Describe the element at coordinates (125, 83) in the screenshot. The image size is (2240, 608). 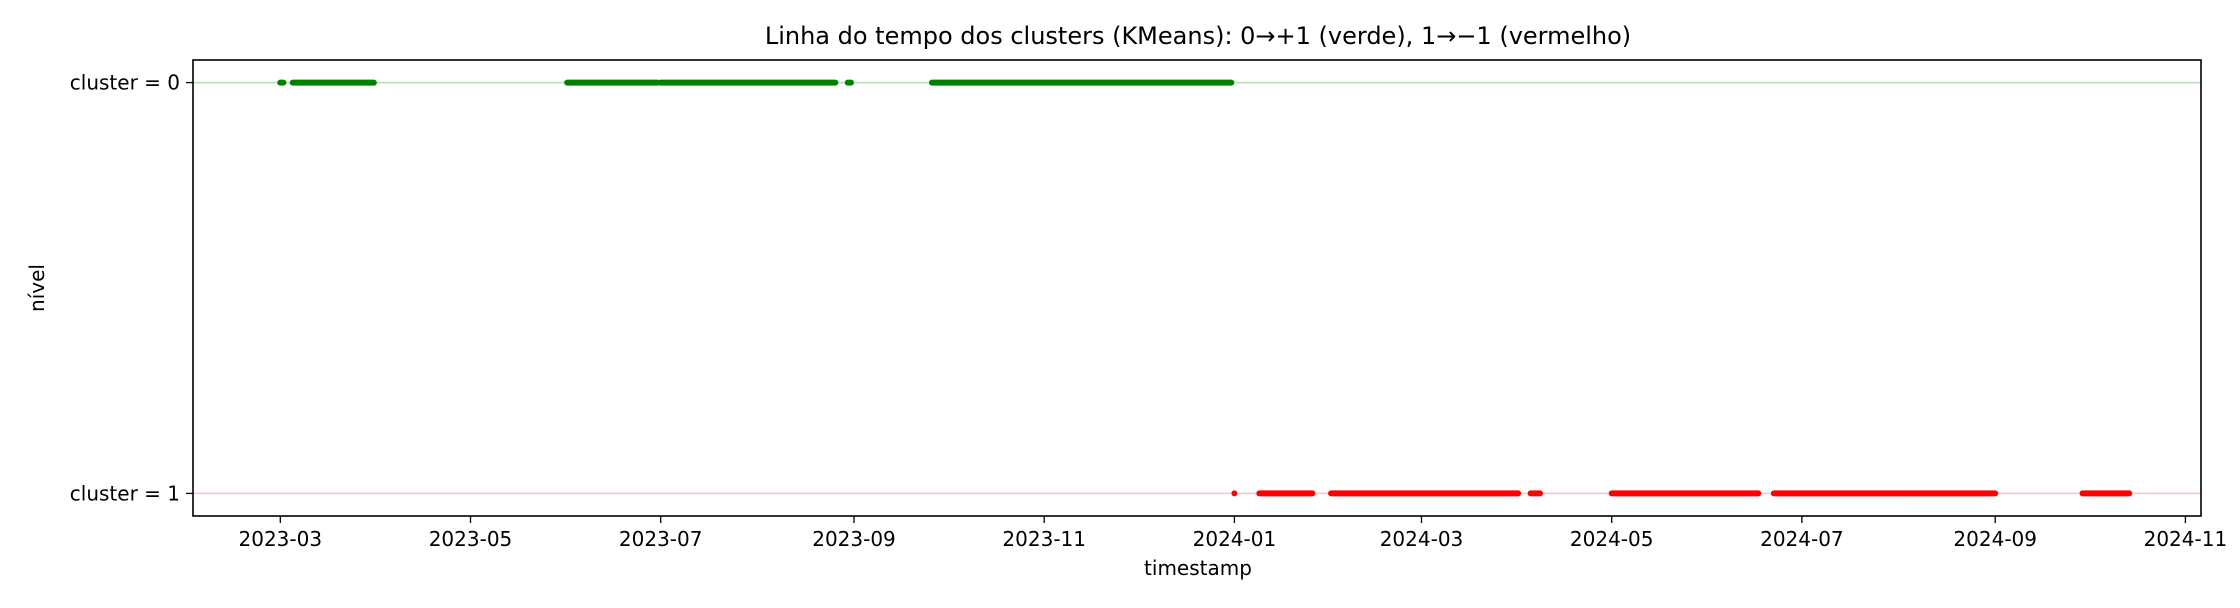
I see `y-tick-label-0: cluster = 0` at that location.